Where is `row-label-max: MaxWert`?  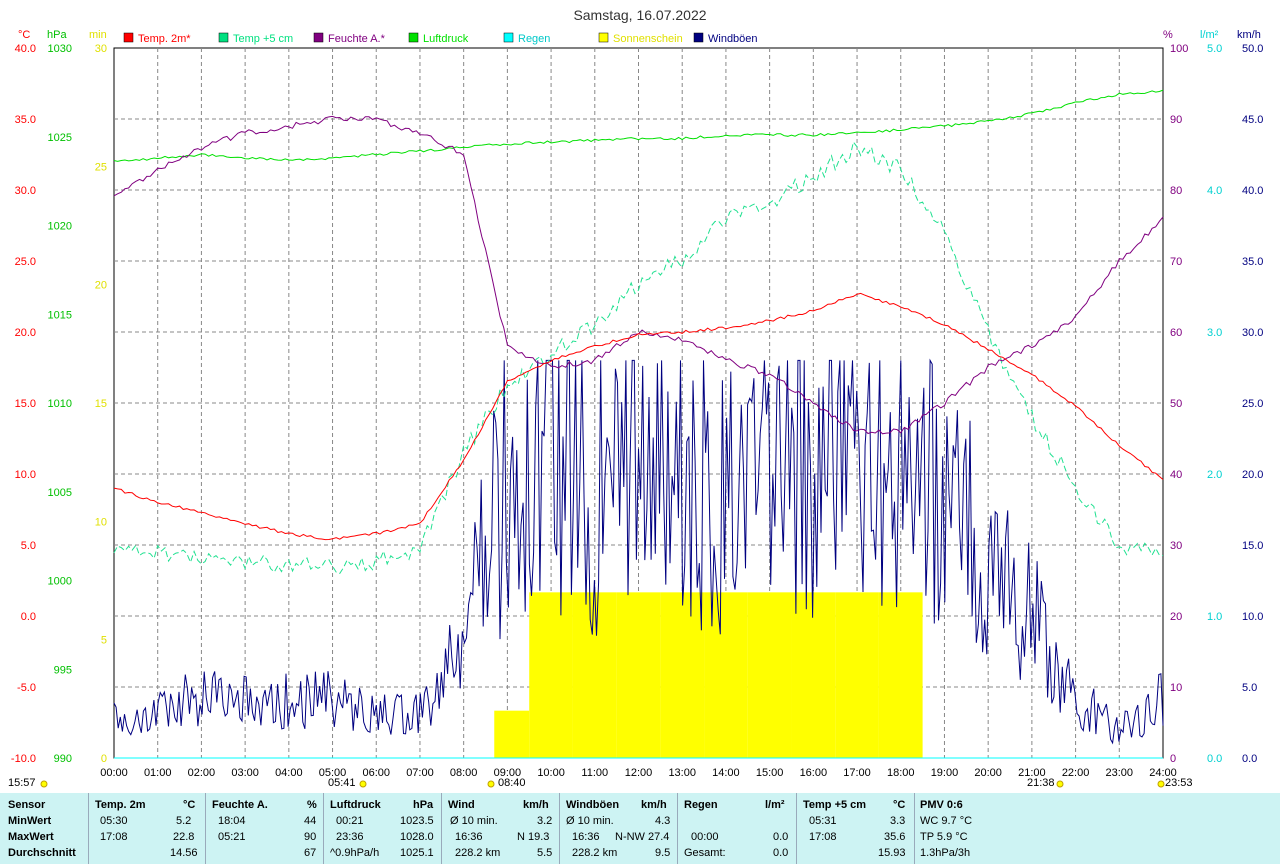 row-label-max: MaxWert is located at coordinates (31, 837).